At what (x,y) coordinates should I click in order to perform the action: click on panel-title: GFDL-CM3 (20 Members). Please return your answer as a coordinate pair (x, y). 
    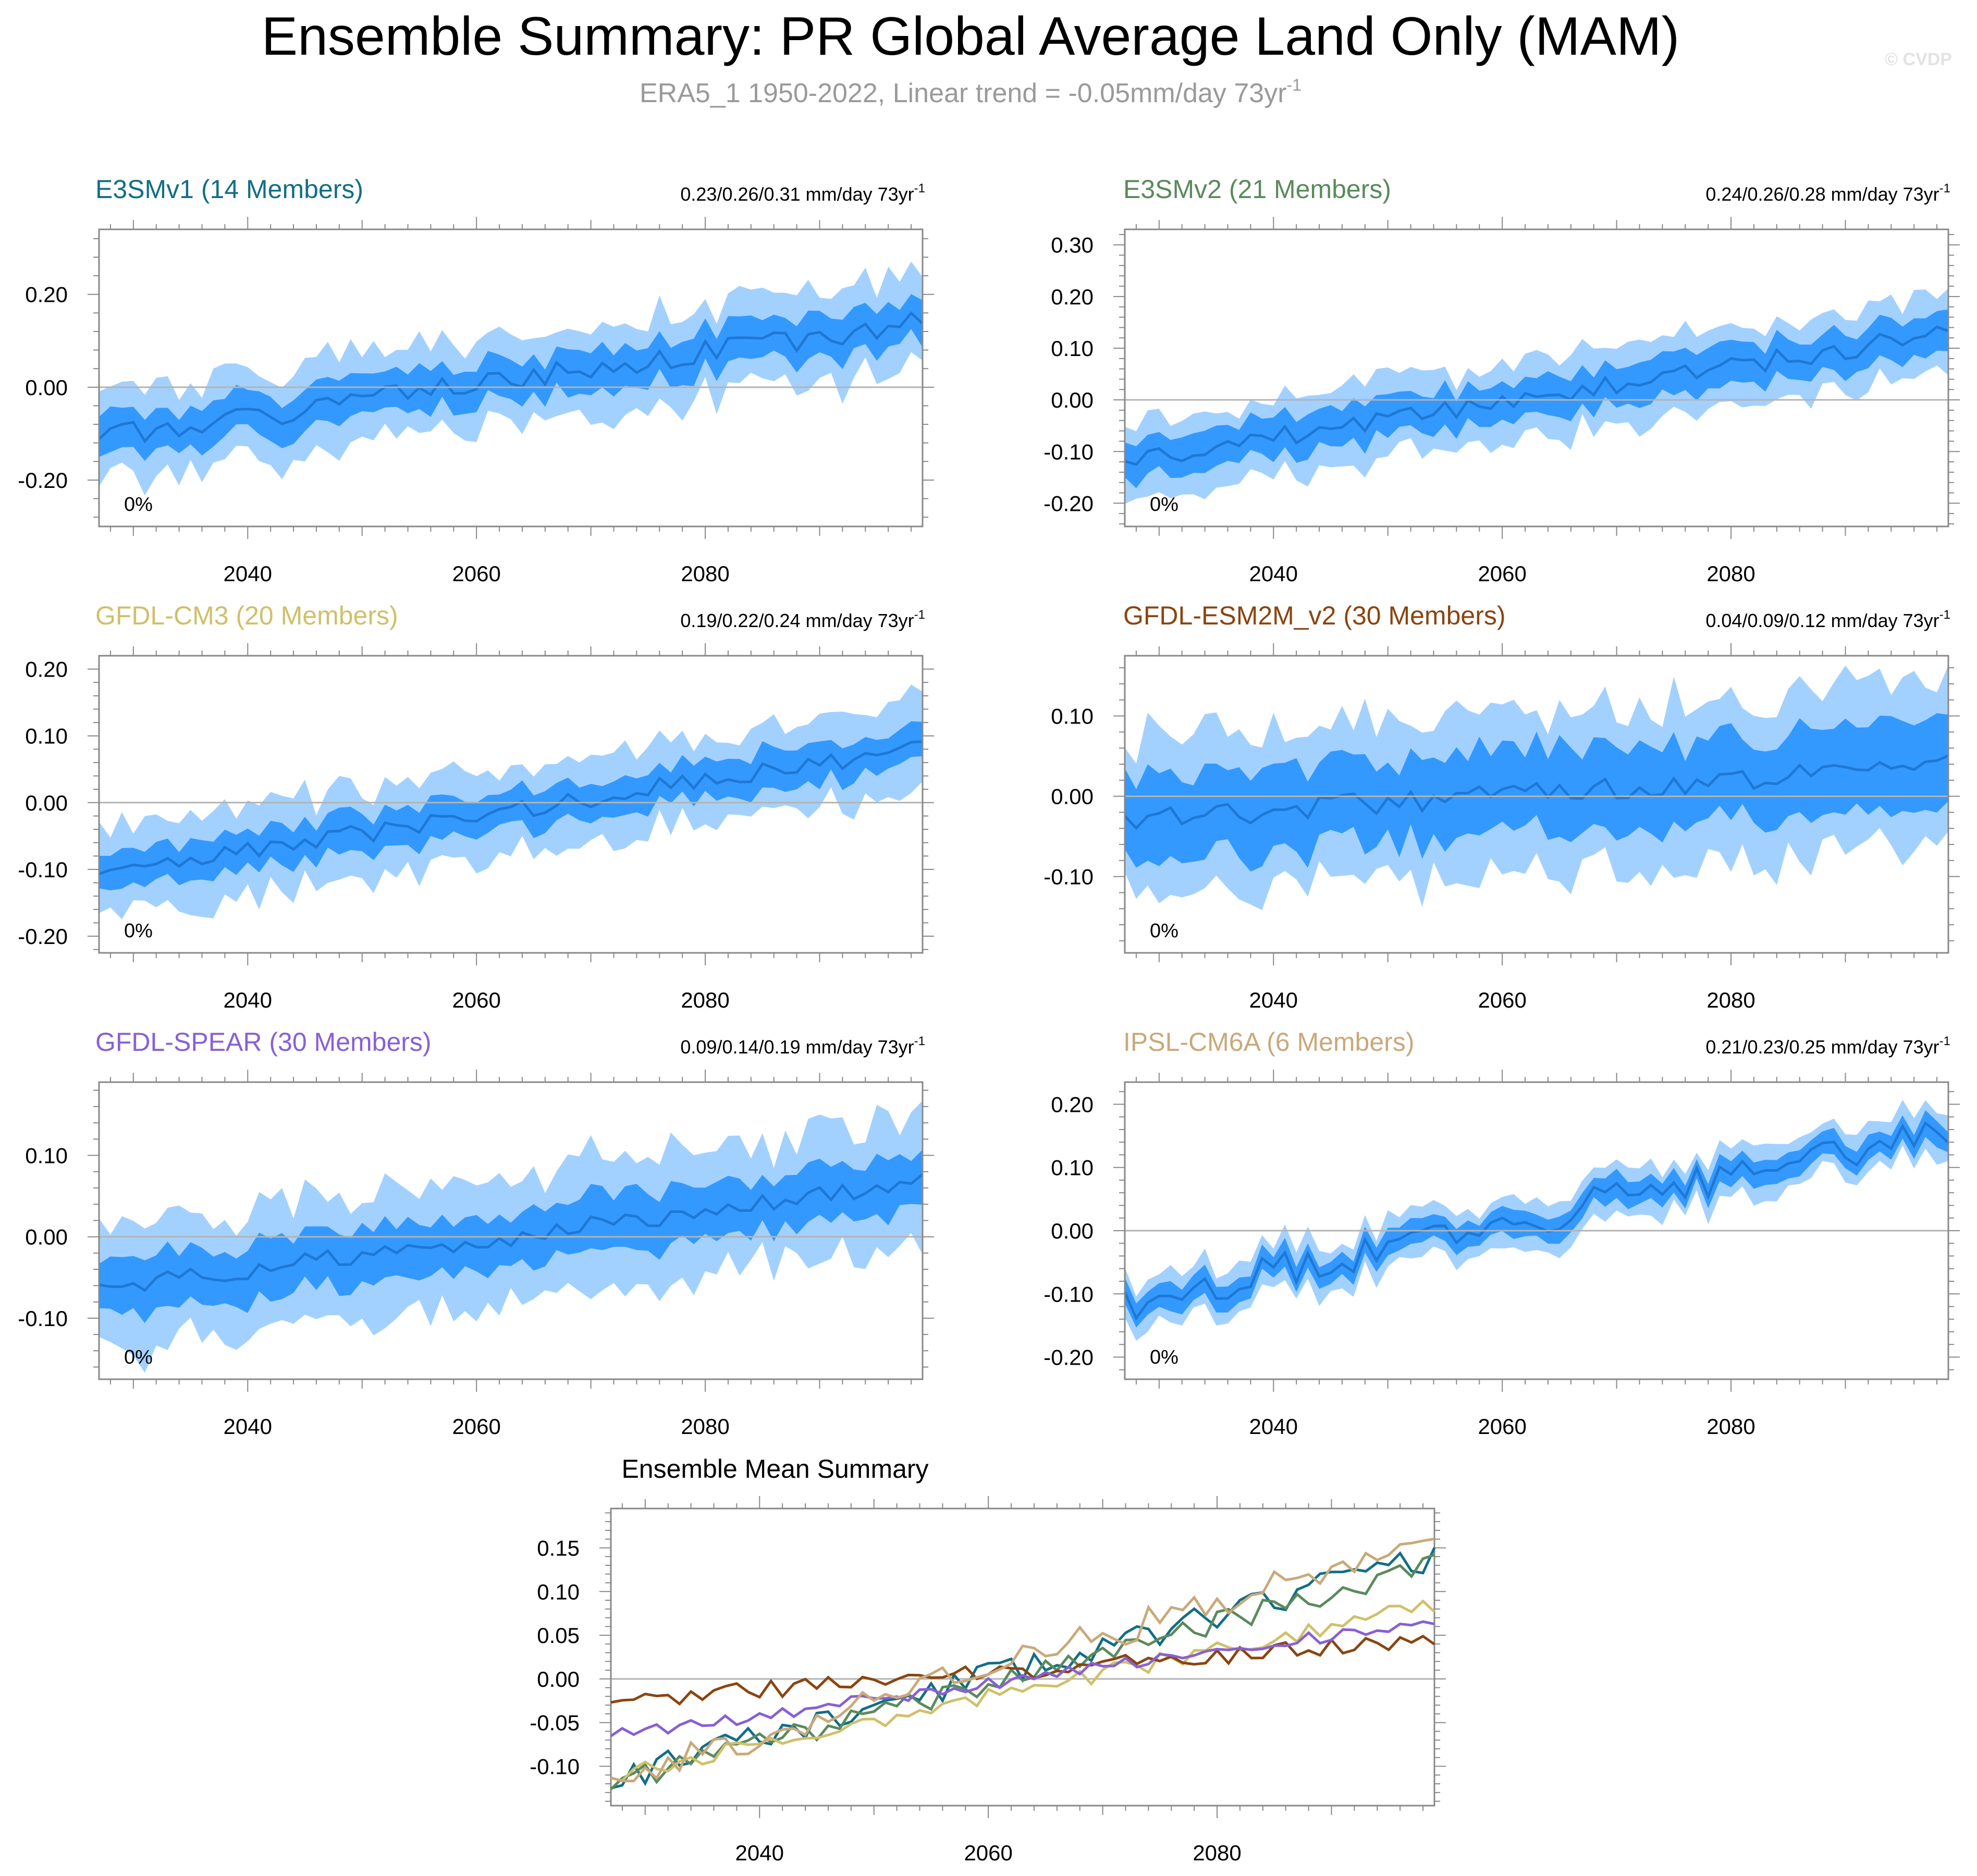
    Looking at the image, I should click on (246, 615).